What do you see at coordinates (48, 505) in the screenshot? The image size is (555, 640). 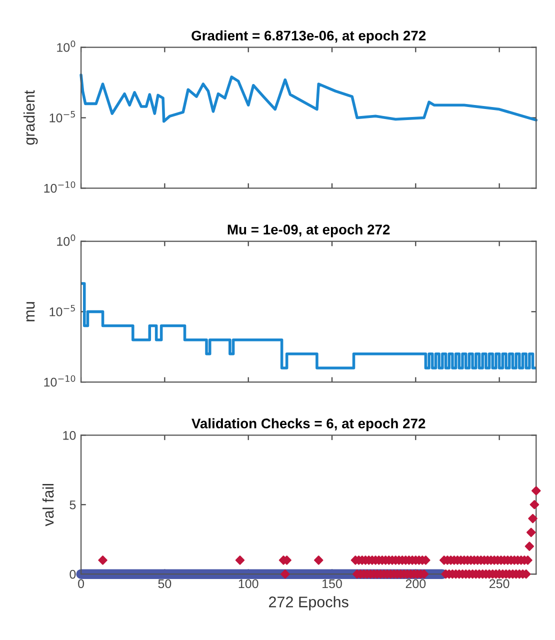 I see `y-axis-title: val fail` at bounding box center [48, 505].